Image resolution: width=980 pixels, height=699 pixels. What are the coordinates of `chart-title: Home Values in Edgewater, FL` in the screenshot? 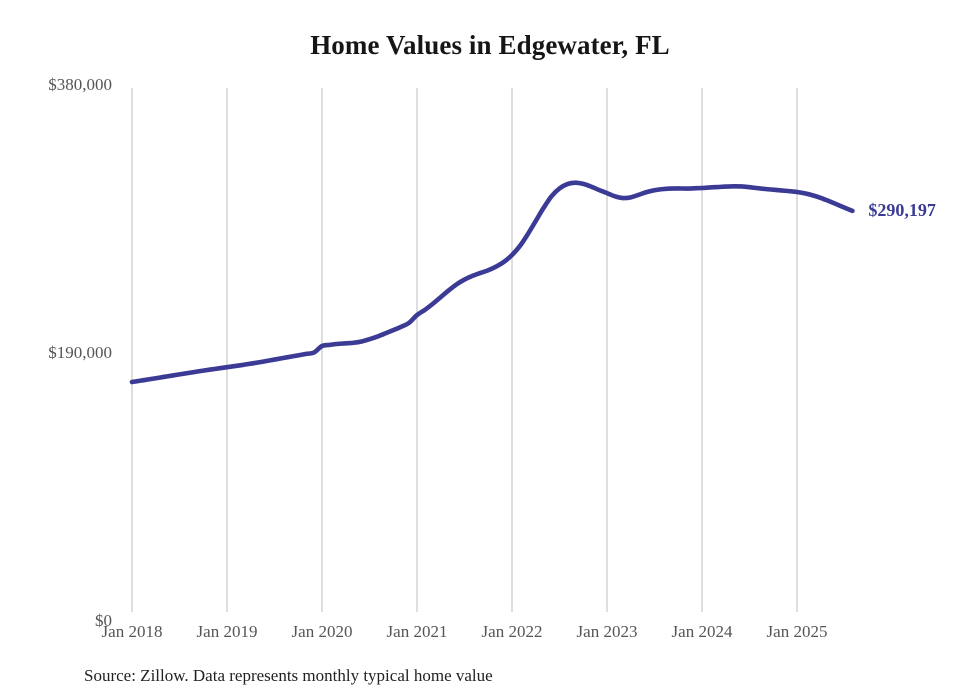 It's located at (490, 45).